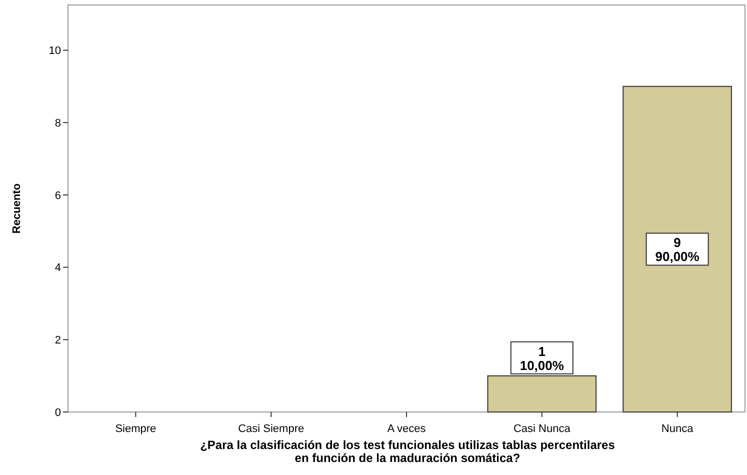  What do you see at coordinates (57, 340) in the screenshot?
I see `y-tick-label: 2` at bounding box center [57, 340].